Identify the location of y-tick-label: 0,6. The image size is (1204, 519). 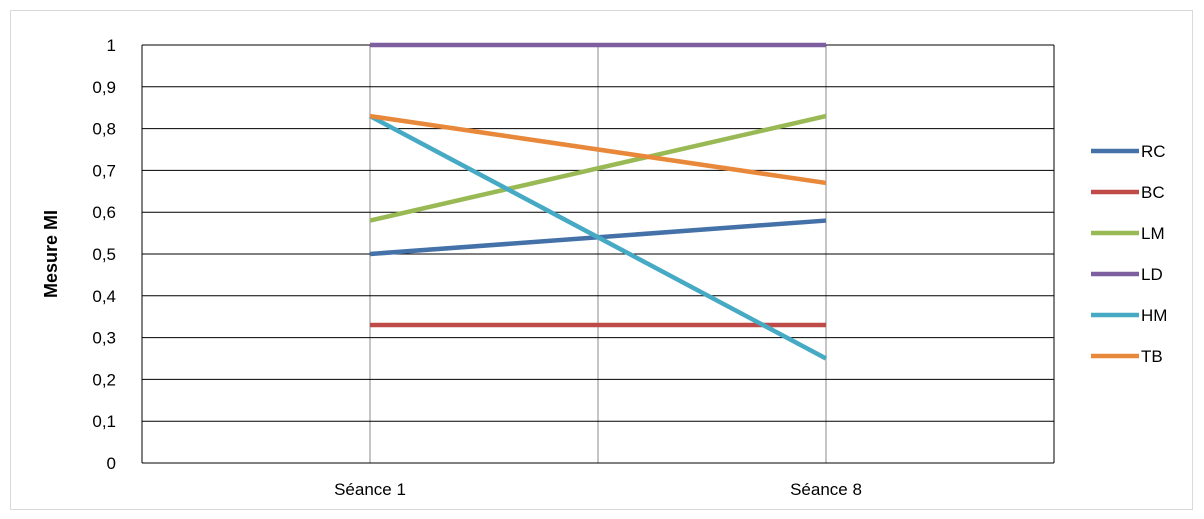
(104, 212).